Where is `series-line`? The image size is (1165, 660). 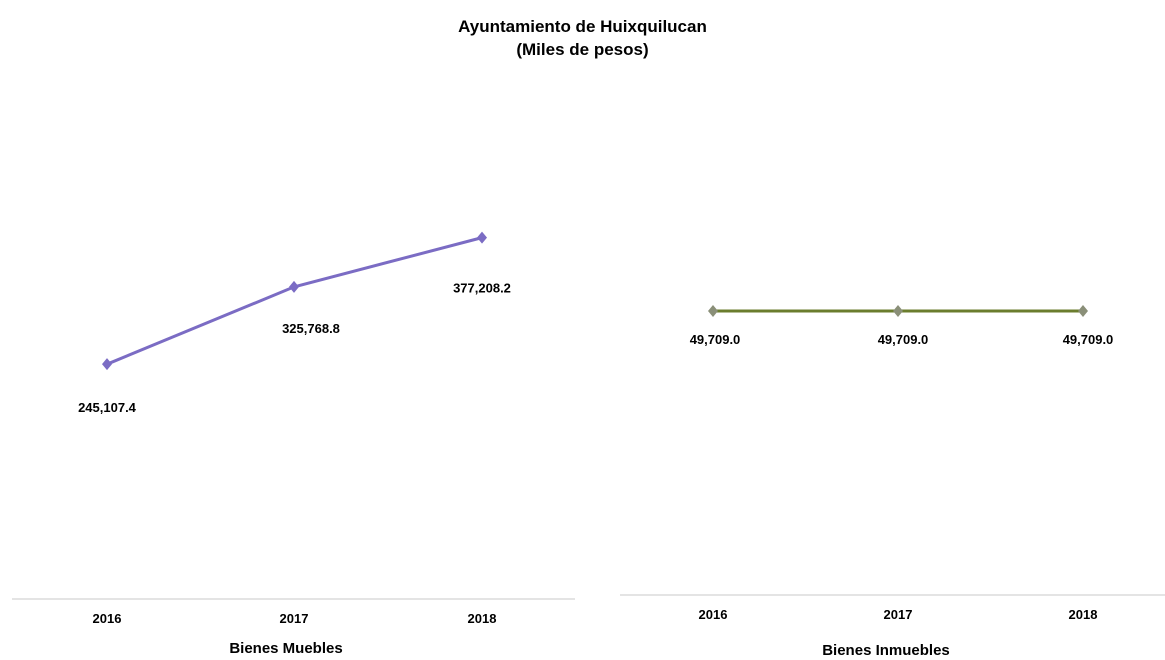
series-line is located at coordinates (294, 301).